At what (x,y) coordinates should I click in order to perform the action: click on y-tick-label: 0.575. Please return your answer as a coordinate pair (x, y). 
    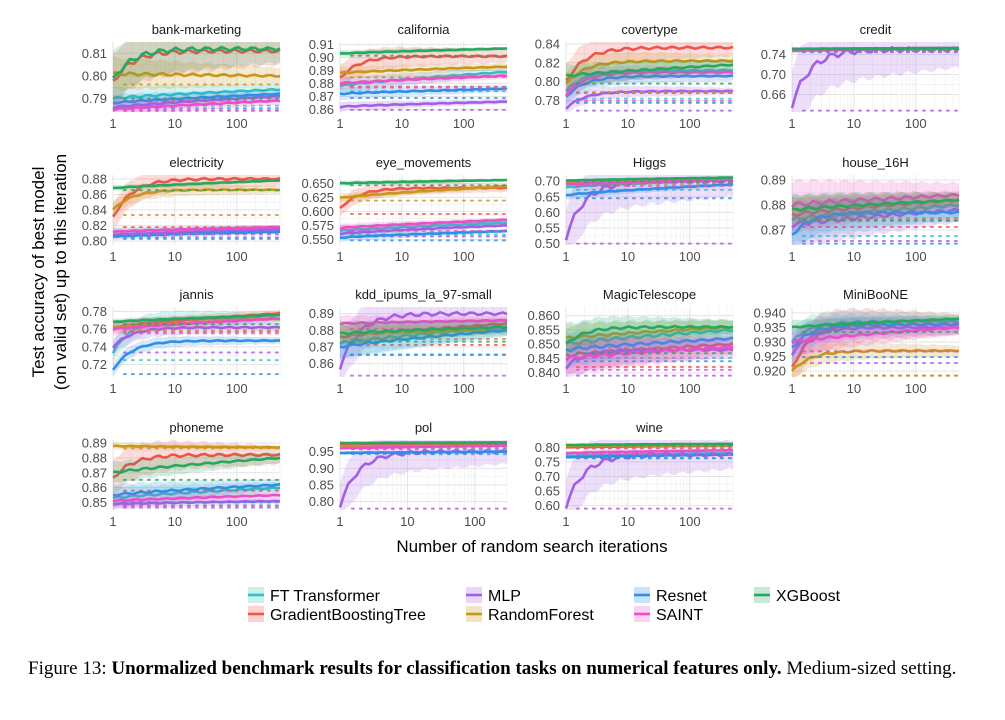
    Looking at the image, I should click on (317, 225).